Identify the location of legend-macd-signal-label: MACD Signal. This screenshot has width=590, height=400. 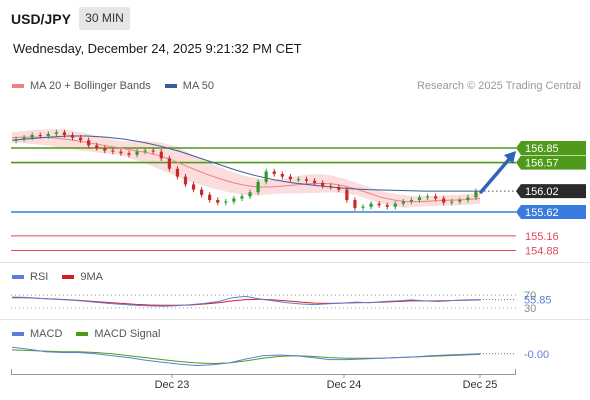
(127, 334).